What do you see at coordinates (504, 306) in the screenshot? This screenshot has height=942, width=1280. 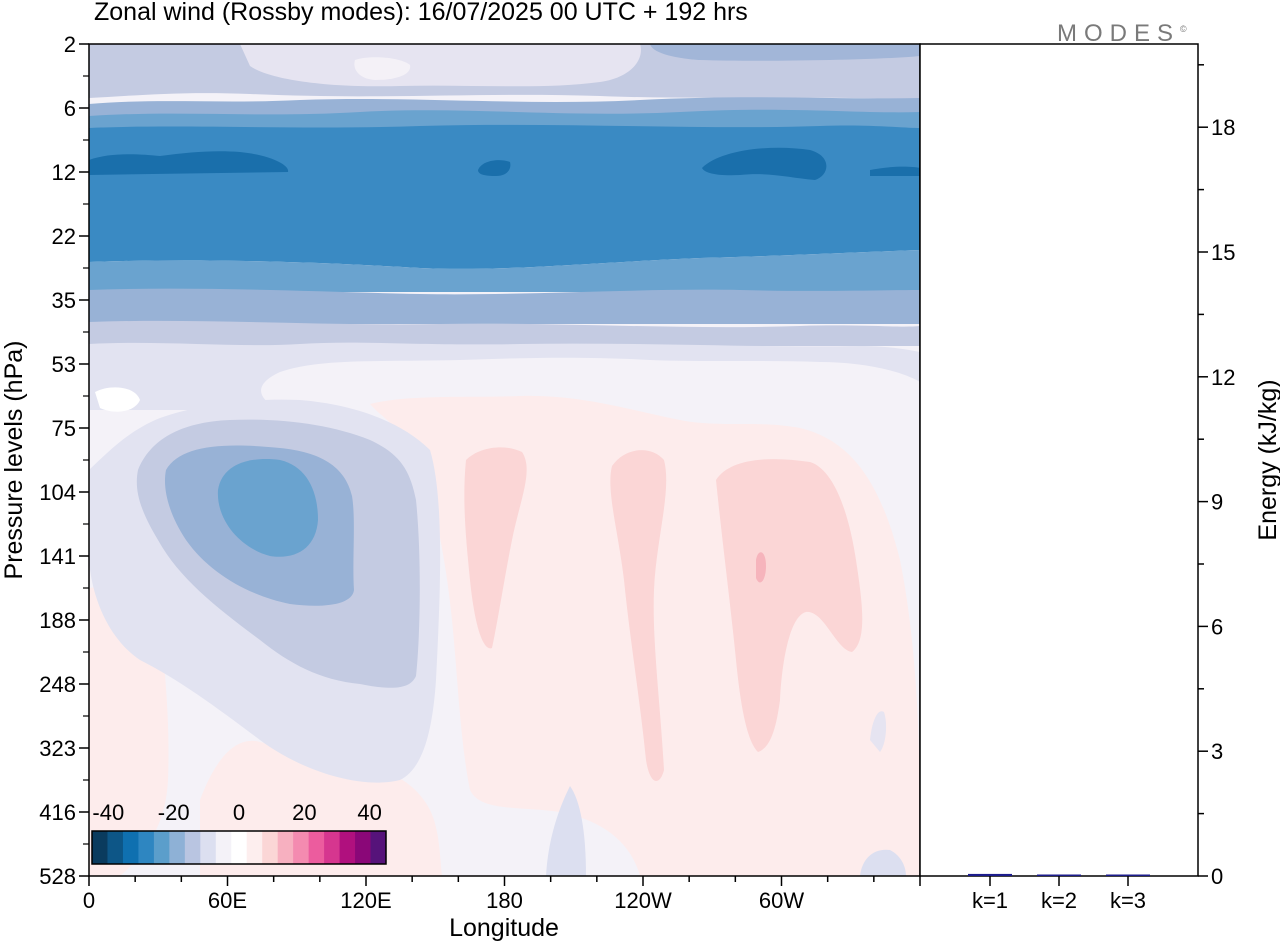 I see `band-40hpa` at bounding box center [504, 306].